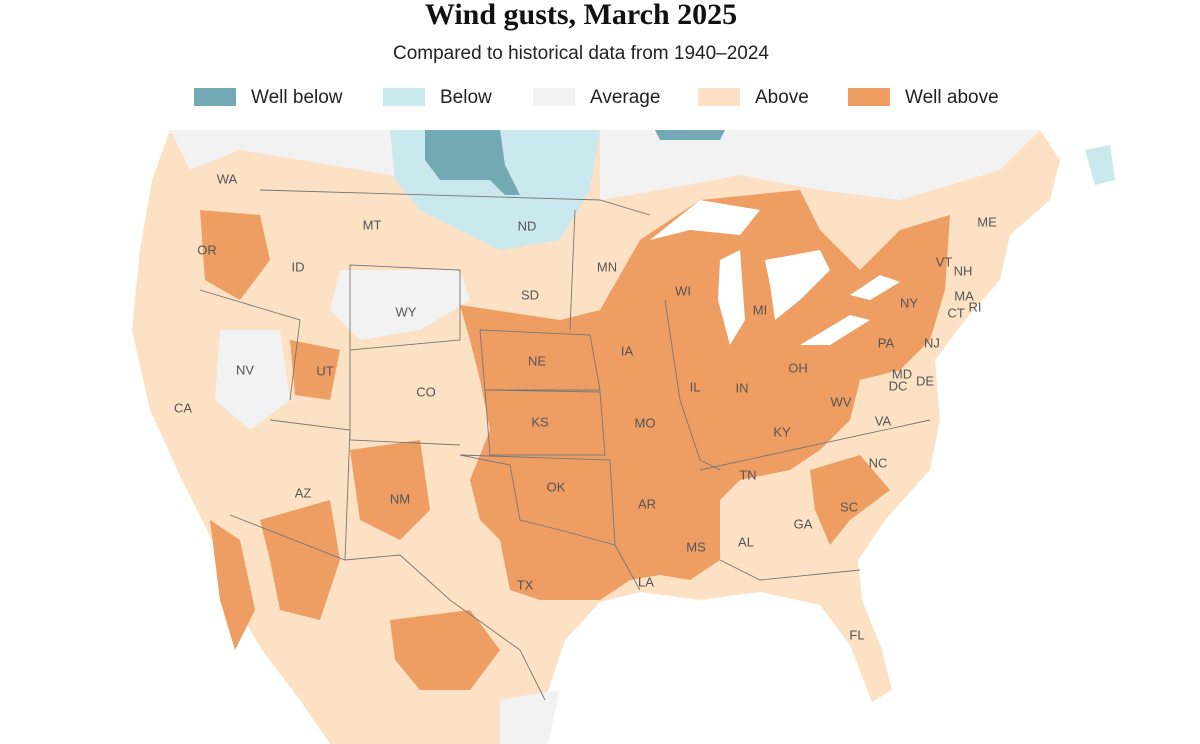 The image size is (1200, 744). I want to click on state-label: KY, so click(782, 431).